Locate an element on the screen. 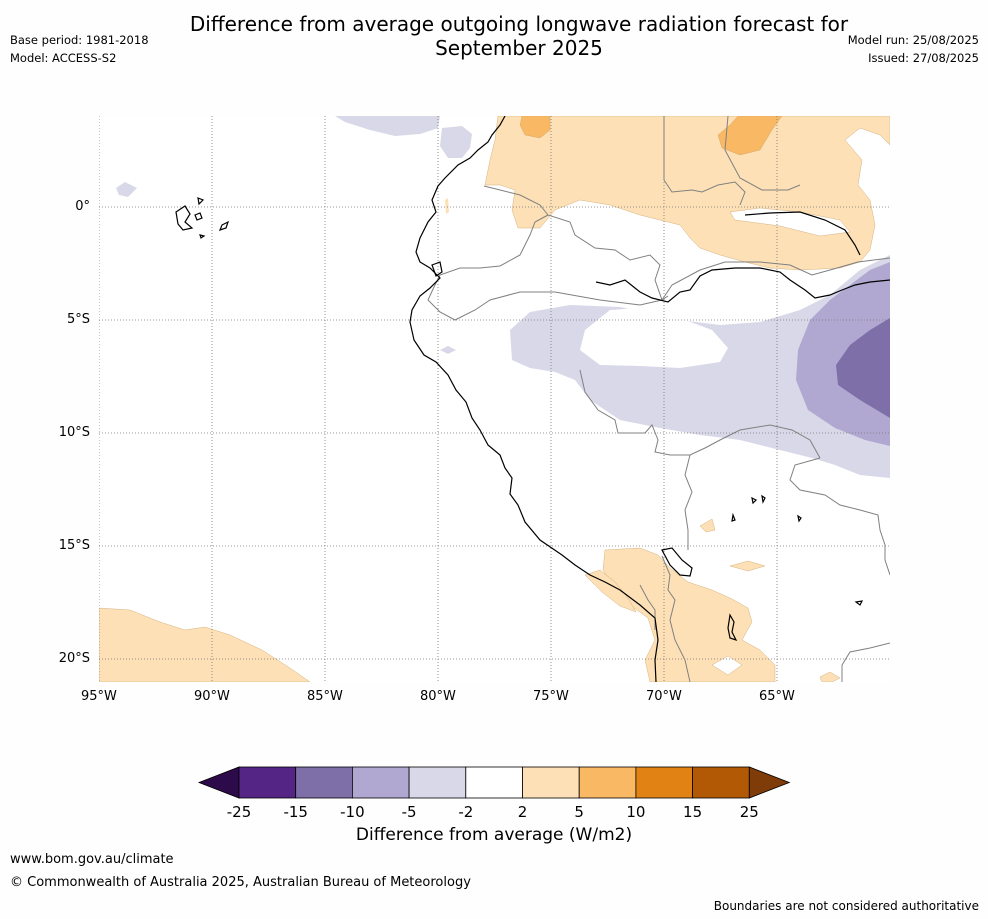 This screenshot has height=919, width=988. anomaly-light-orange-blob is located at coordinates (447, 206).